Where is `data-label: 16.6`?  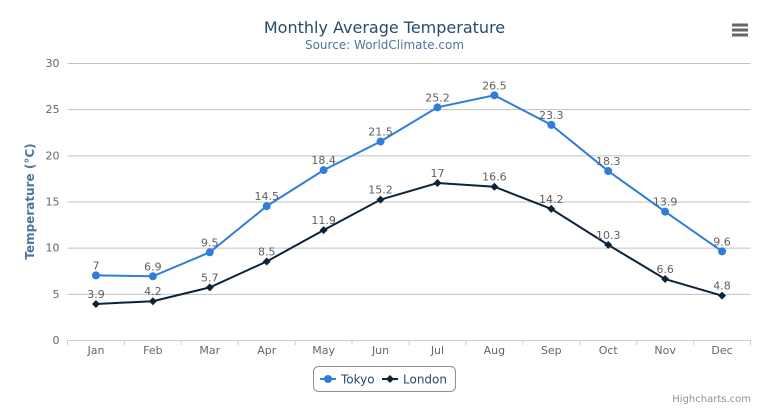
data-label: 16.6 is located at coordinates (494, 177).